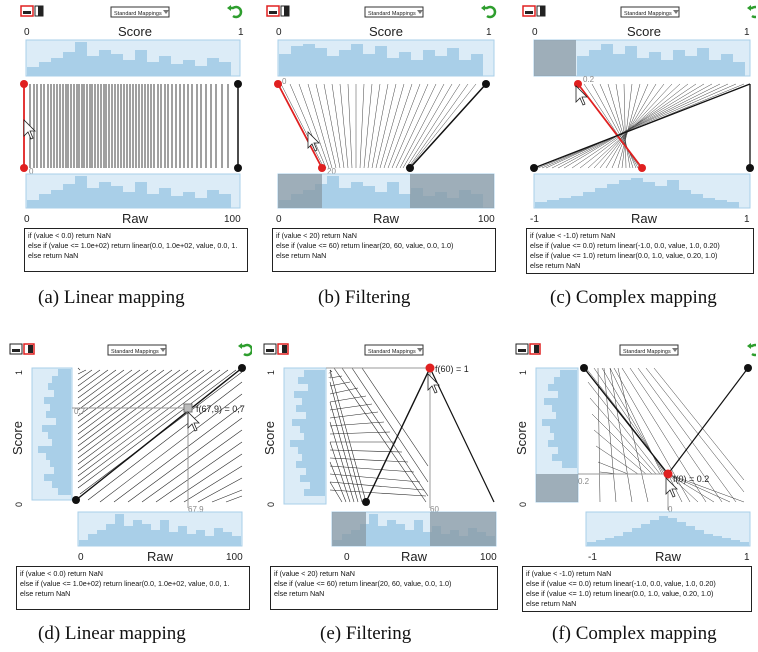 The height and width of the screenshot is (652, 758). I want to click on point-value-label: 0, so click(284, 81).